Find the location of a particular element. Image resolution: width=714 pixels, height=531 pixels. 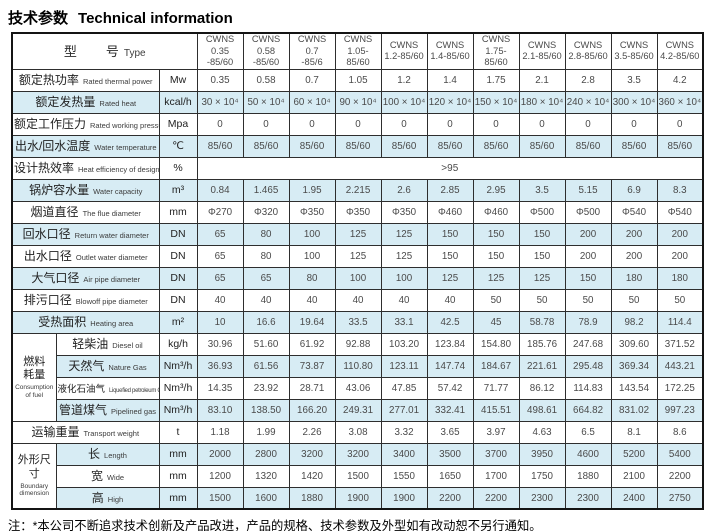

value-cell: 0.84 is located at coordinates (220, 190).